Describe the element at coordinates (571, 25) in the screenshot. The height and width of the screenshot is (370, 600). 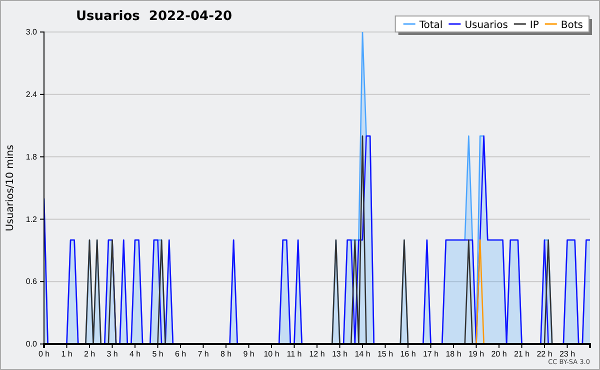
I see `legend-label: Bots` at that location.